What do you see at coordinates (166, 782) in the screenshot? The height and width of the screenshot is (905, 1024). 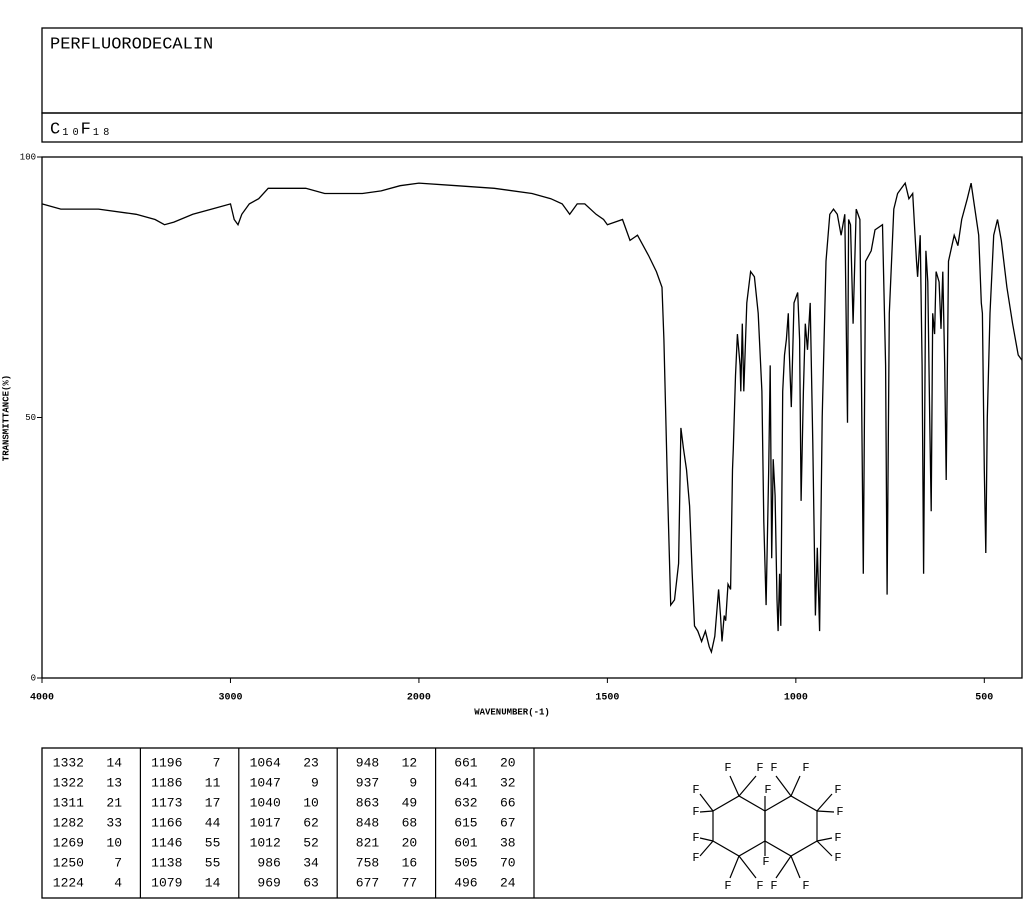 I see `peak-wavenumber: 1186` at bounding box center [166, 782].